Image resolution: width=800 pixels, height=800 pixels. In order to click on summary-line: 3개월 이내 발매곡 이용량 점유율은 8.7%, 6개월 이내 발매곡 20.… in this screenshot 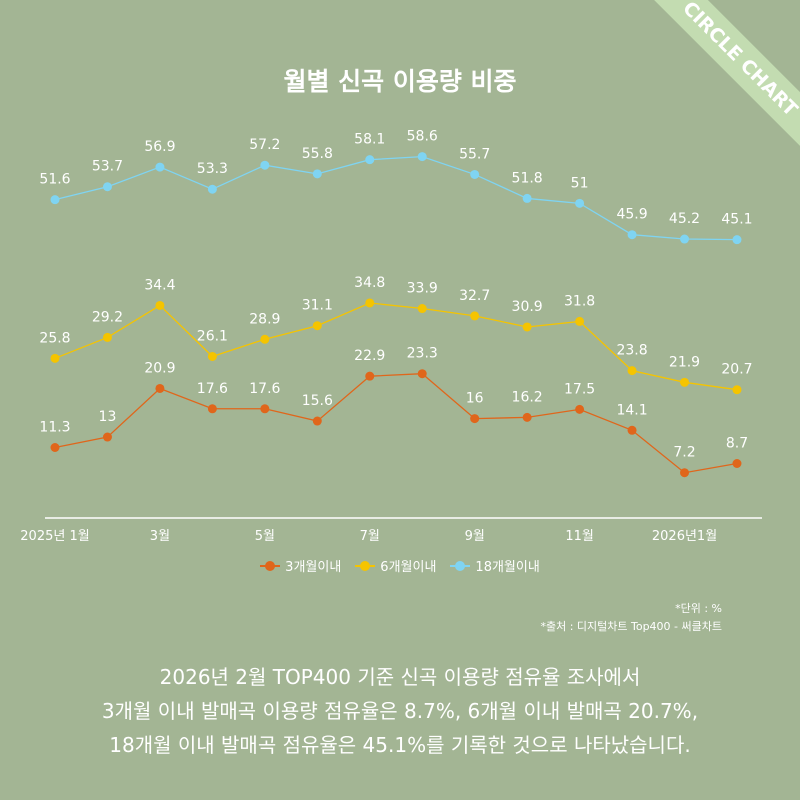, I will do `click(400, 711)`.